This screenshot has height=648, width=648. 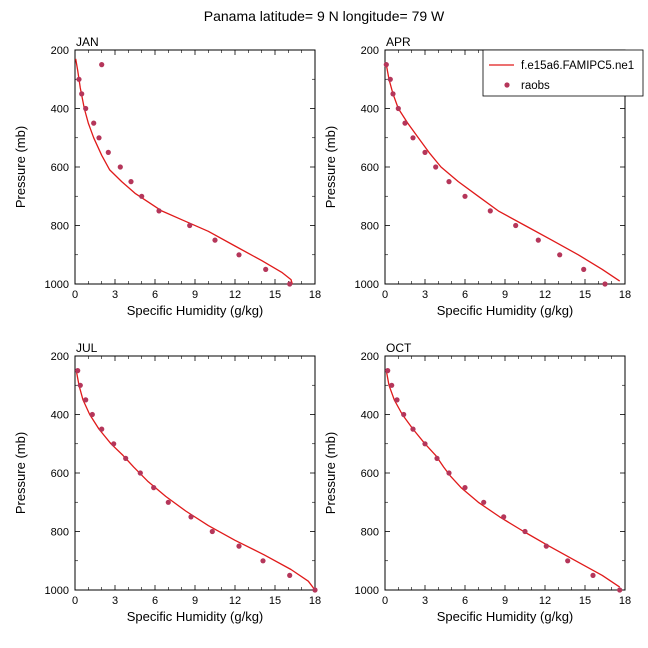 What do you see at coordinates (577, 66) in the screenshot?
I see `legend-model-label: f.e15a6.FAMIPC5.ne1` at bounding box center [577, 66].